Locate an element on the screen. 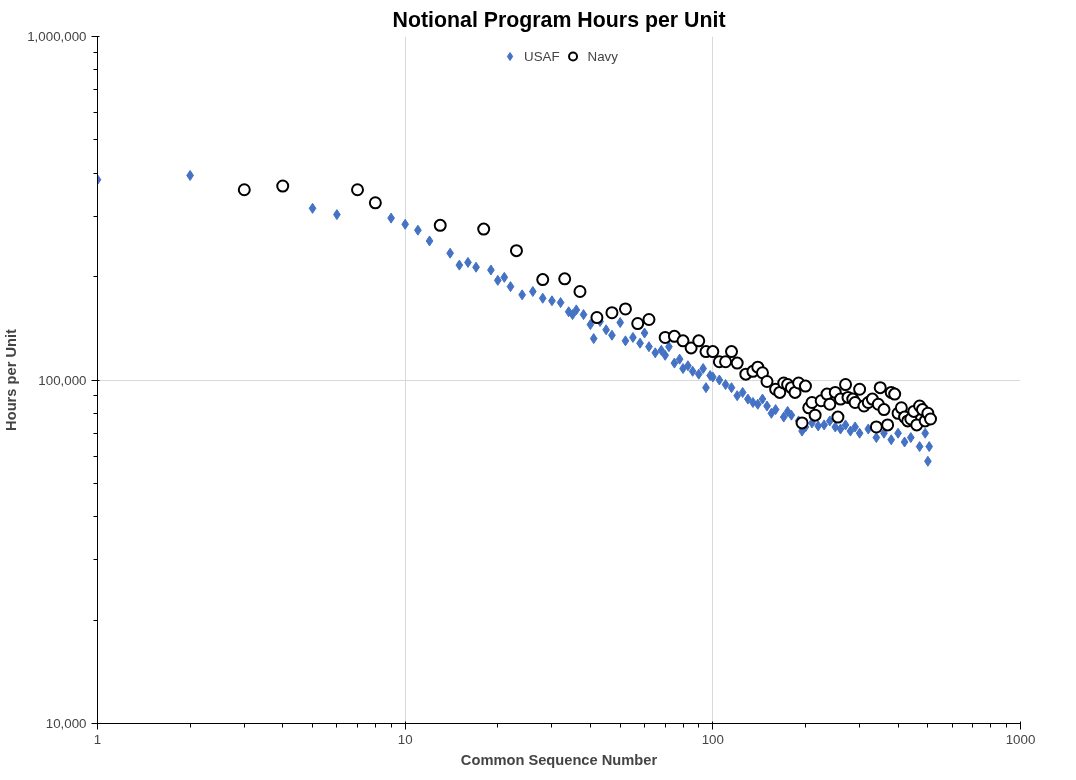  x-axis-title: Common Sequence Number is located at coordinates (559, 759).